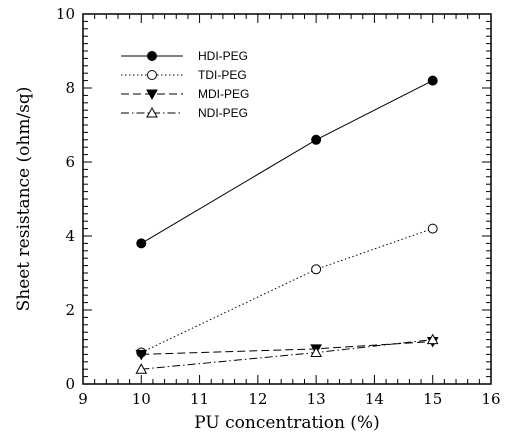 Image resolution: width=516 pixels, height=438 pixels. Describe the element at coordinates (70, 162) in the screenshot. I see `y-tick-label: 6` at that location.